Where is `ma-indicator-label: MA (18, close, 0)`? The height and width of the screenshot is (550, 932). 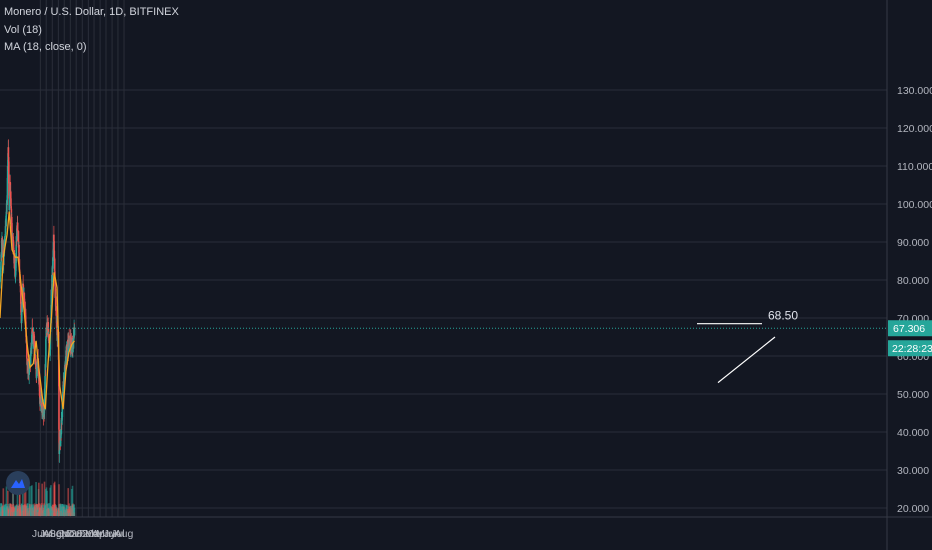 ma-indicator-label: MA (18, close, 0) is located at coordinates (45, 47).